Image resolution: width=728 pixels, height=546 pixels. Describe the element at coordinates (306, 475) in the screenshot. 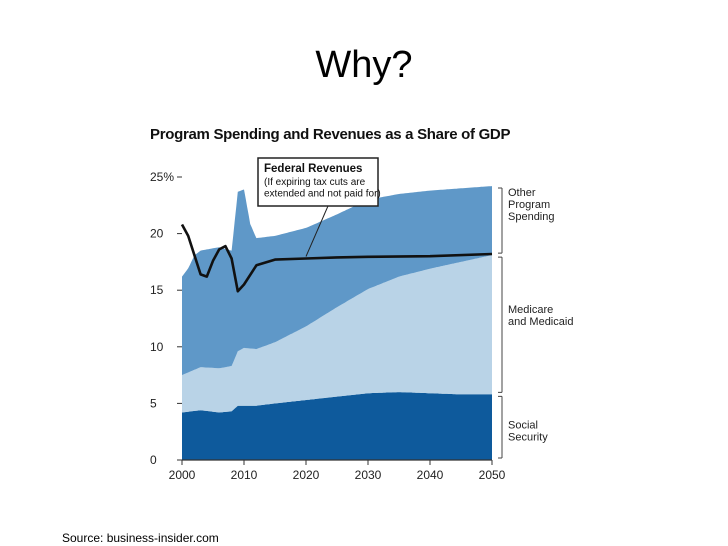

I see `x-tick-label: 2020` at that location.